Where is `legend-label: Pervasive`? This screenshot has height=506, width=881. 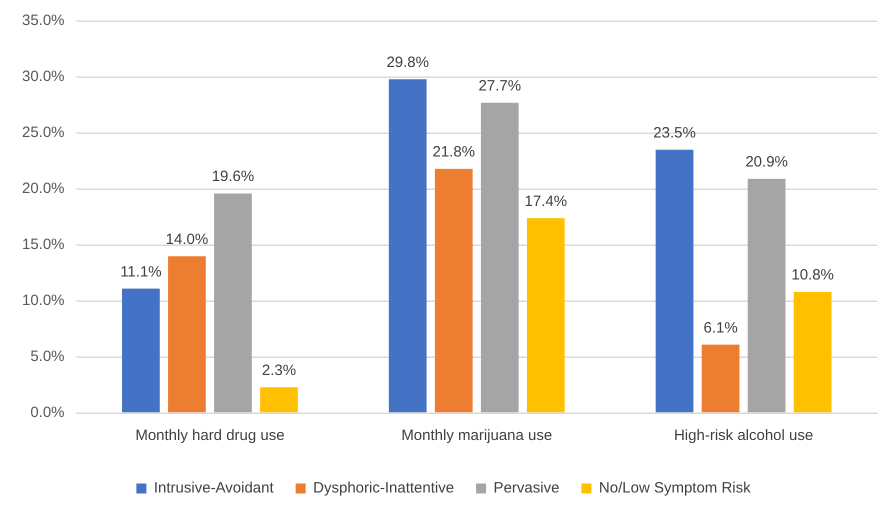 legend-label: Pervasive is located at coordinates (527, 488).